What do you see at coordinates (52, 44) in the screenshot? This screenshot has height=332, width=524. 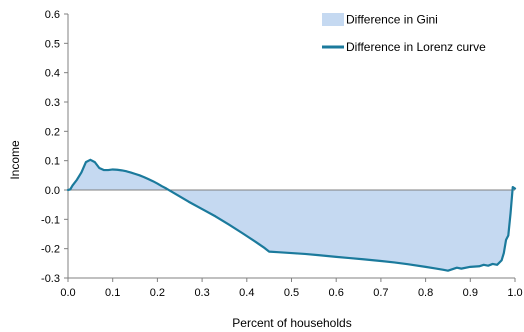 I see `y-tick-label: 0.5` at bounding box center [52, 44].